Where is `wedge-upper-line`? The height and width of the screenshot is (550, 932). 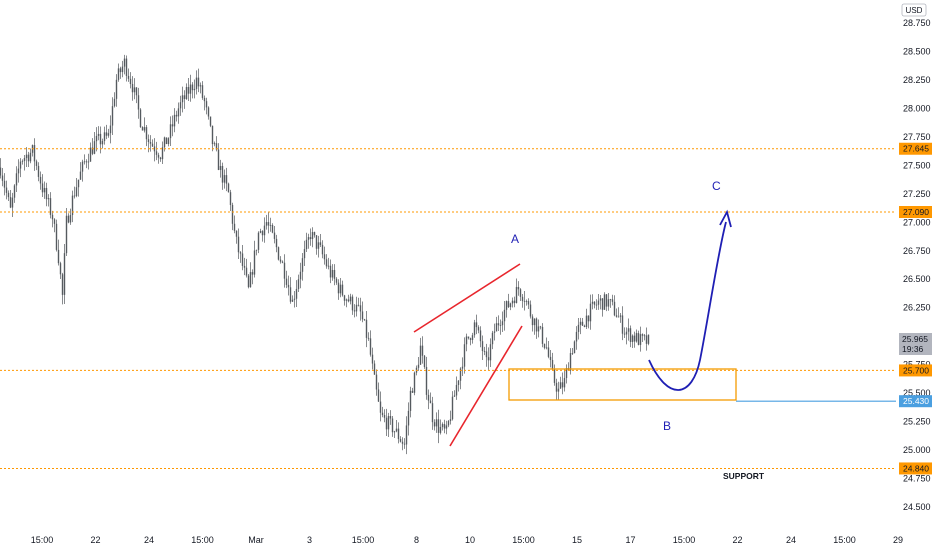
wedge-upper-line is located at coordinates (467, 298).